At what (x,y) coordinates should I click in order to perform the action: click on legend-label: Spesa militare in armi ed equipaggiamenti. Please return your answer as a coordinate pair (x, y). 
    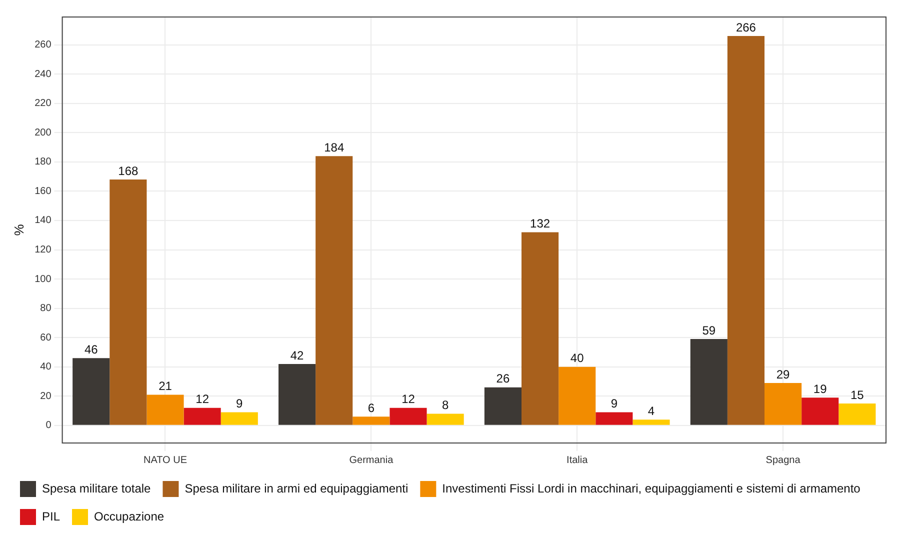
    Looking at the image, I should click on (296, 488).